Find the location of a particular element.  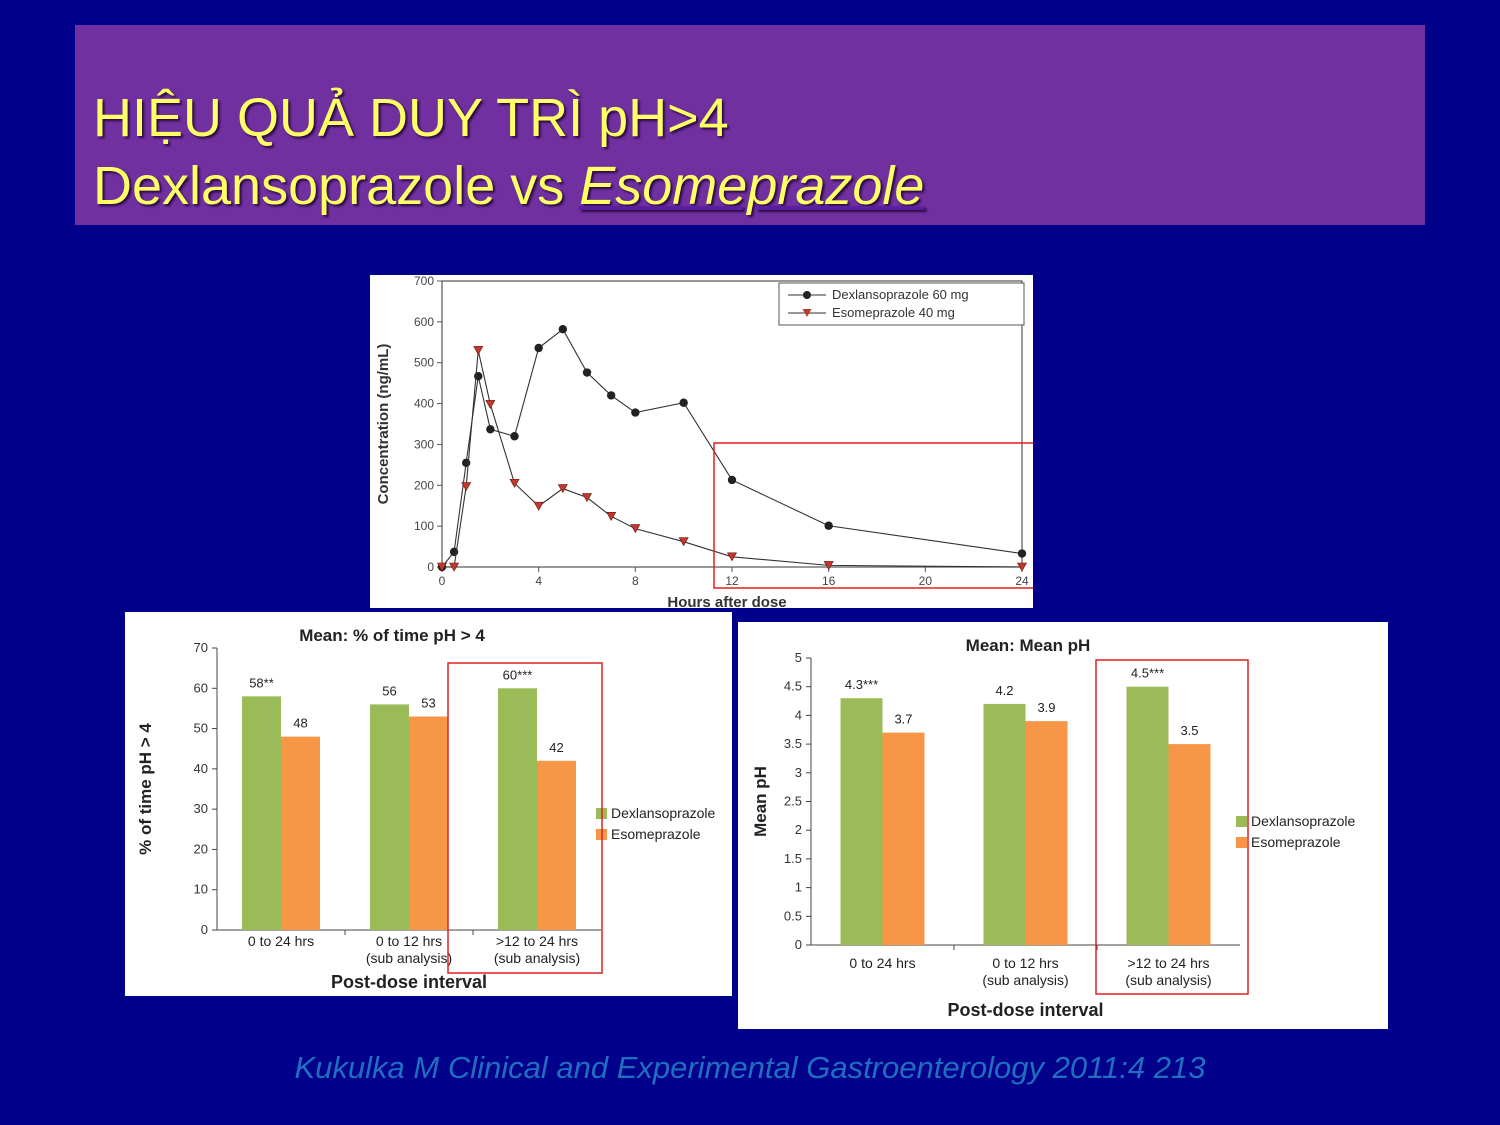

data-label: 42 is located at coordinates (556, 747).